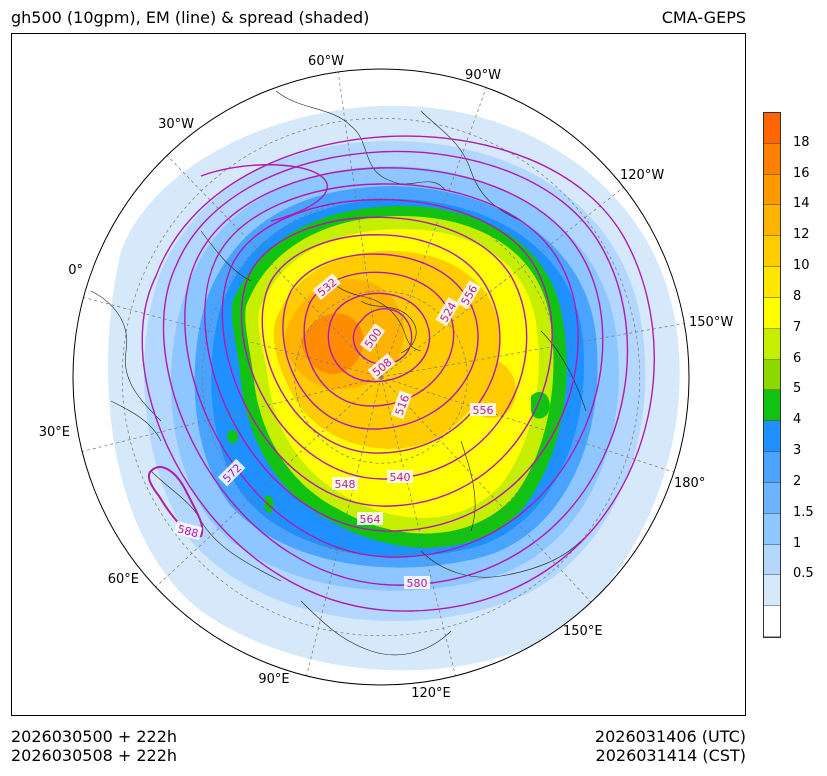 The image size is (827, 776). What do you see at coordinates (801, 142) in the screenshot?
I see `colorbar-tick-label: 18` at bounding box center [801, 142].